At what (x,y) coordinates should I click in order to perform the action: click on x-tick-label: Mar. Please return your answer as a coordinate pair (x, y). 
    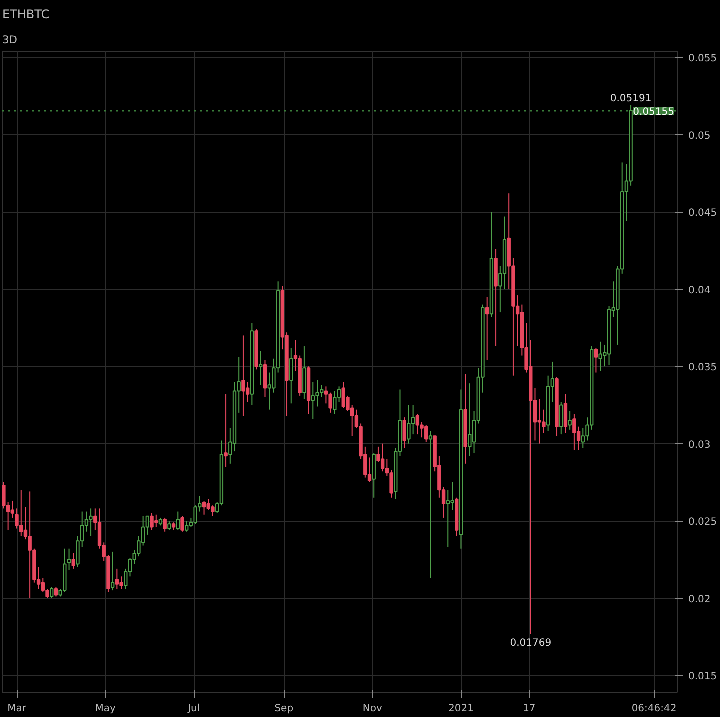
    Looking at the image, I should click on (18, 709).